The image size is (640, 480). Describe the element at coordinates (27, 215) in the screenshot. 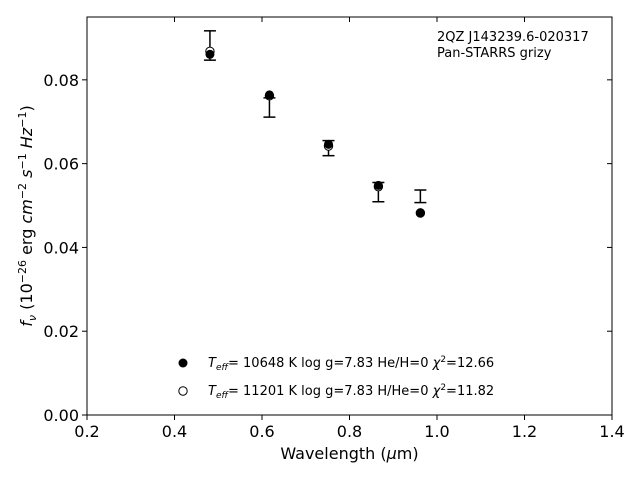

I see `y-axis-label: fν (10−26 erg cm−2 s−1 Hz−1)` at that location.